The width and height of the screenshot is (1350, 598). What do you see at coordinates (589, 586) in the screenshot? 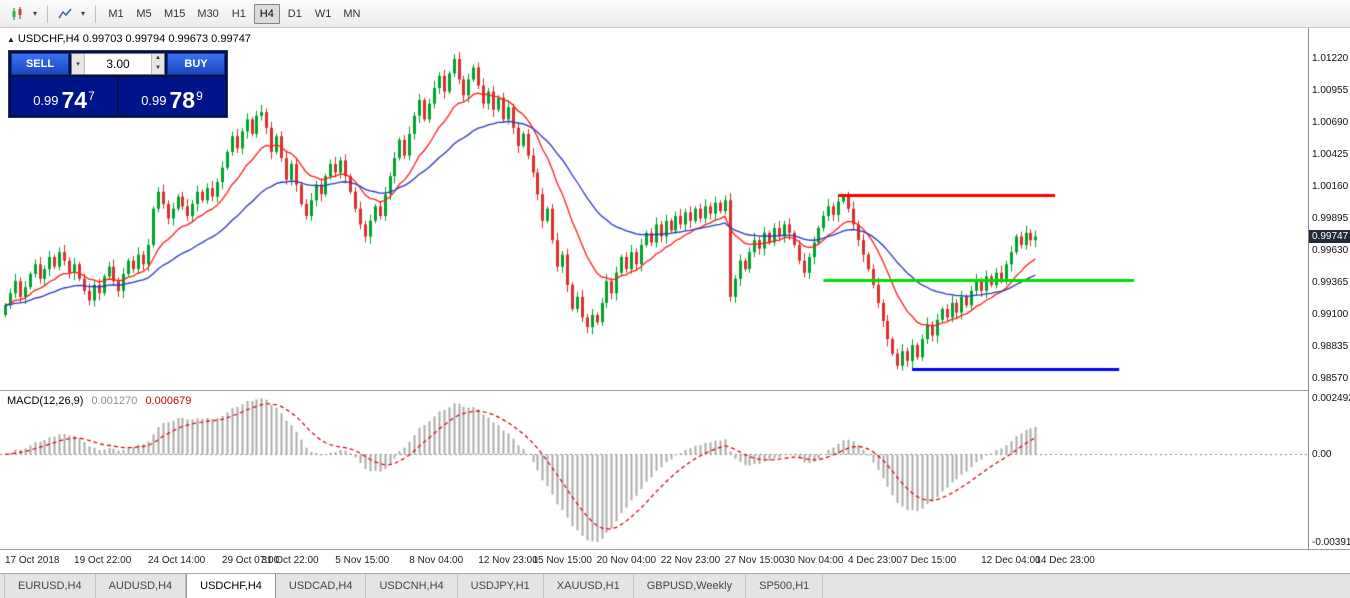
I see `chart-tab-xauusd-h1: XAUUSD,H1` at bounding box center [589, 586].